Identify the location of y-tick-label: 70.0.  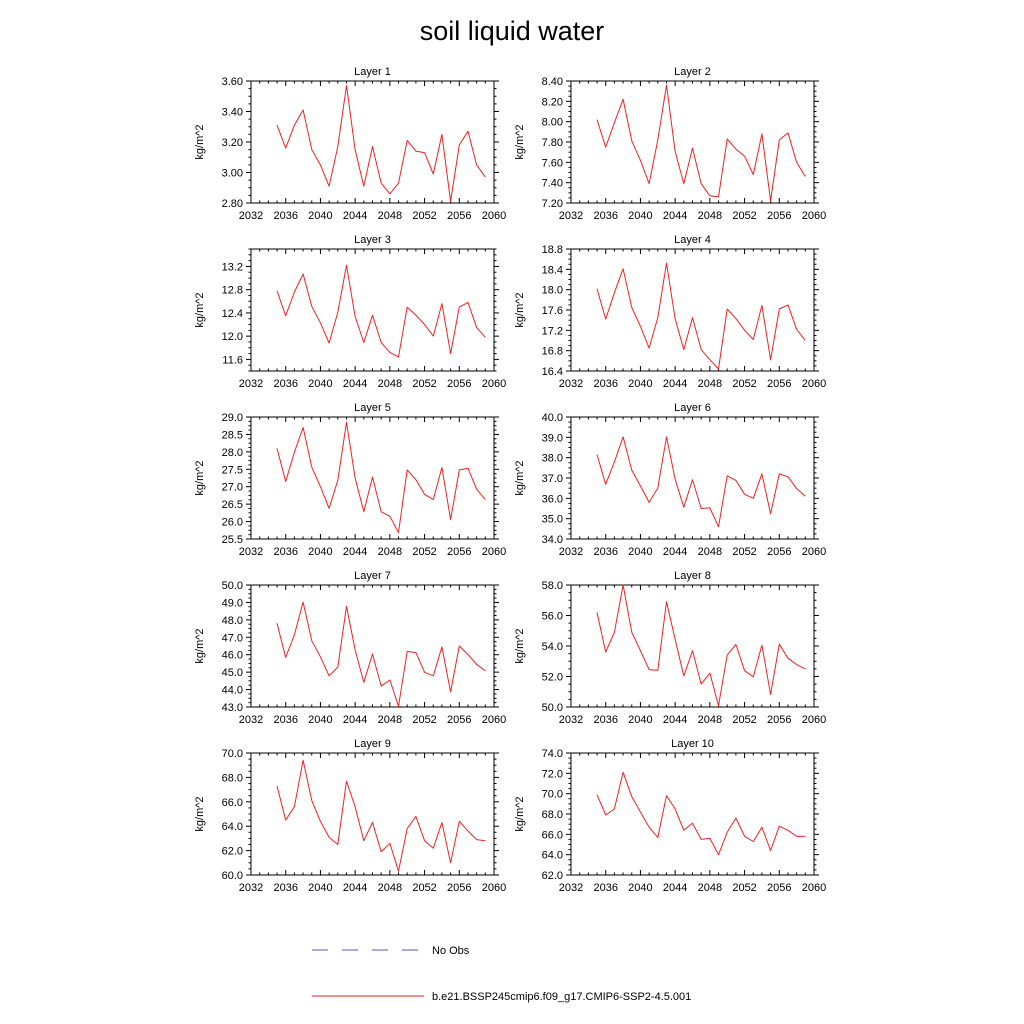
(552, 795).